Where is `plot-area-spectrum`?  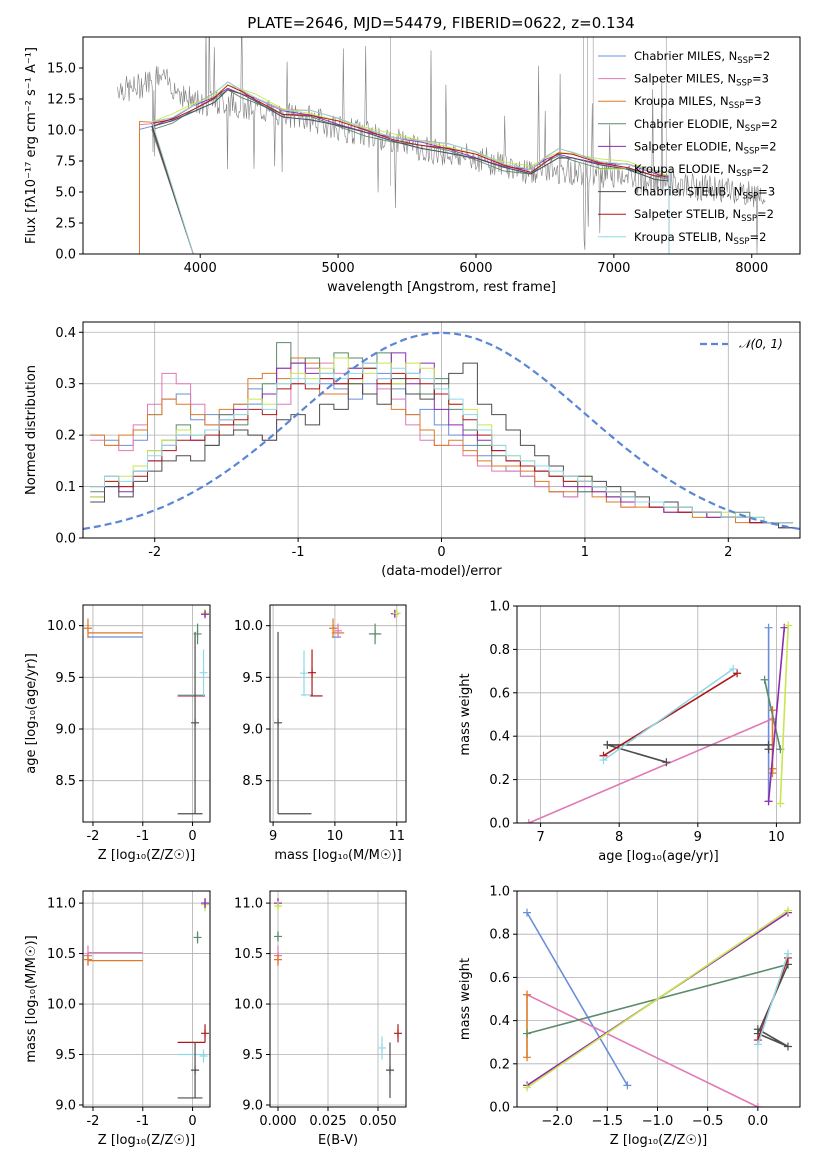
plot-area-spectrum is located at coordinates (441, 145).